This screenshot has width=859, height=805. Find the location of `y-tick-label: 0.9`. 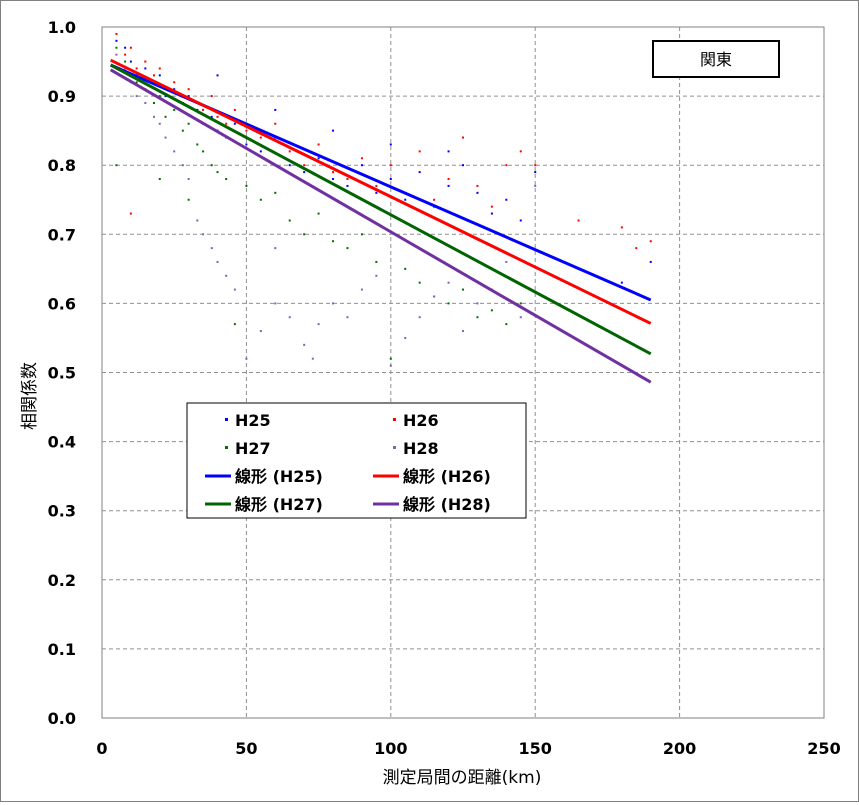

y-tick-label: 0.9 is located at coordinates (62, 96).